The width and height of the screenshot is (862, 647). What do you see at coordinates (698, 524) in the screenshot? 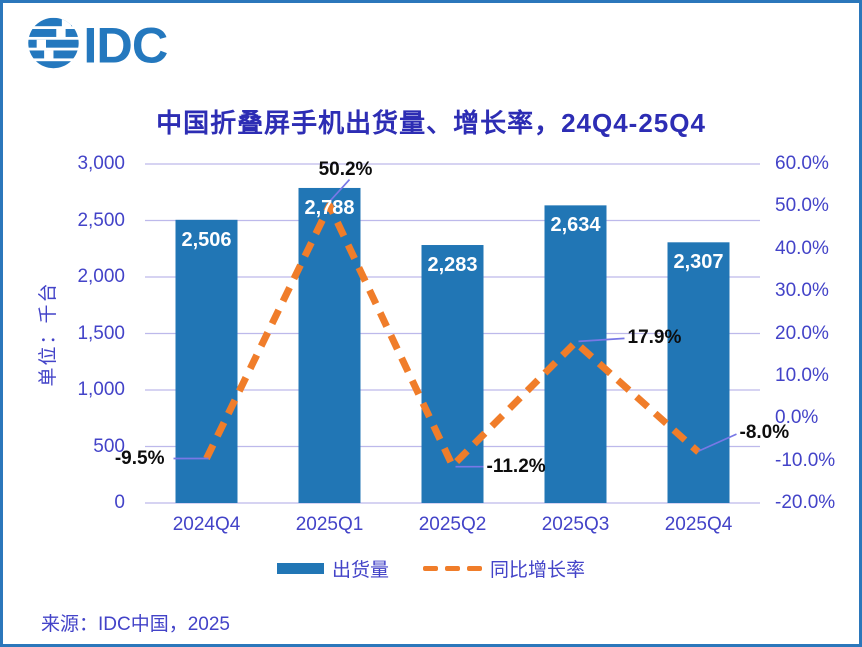
I see `x-axis-label: 2025Q4` at bounding box center [698, 524].